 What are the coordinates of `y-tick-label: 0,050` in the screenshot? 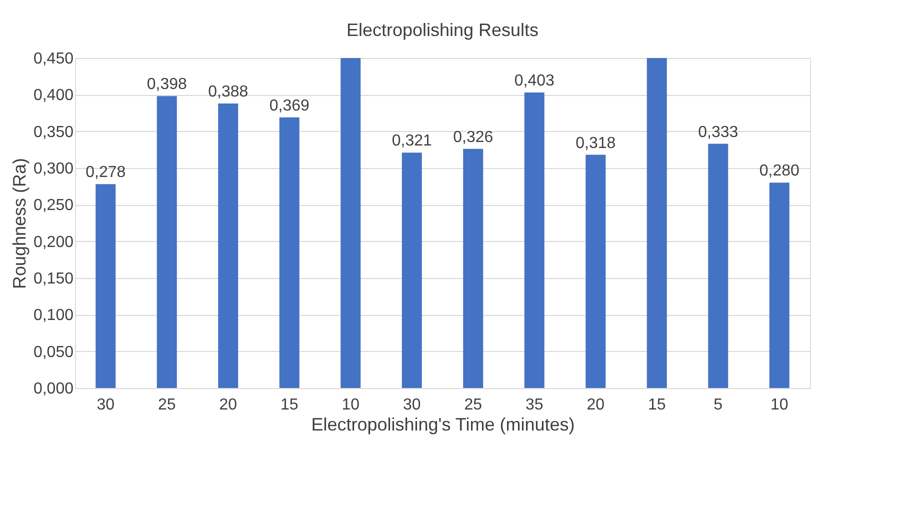 It's located at (53, 352).